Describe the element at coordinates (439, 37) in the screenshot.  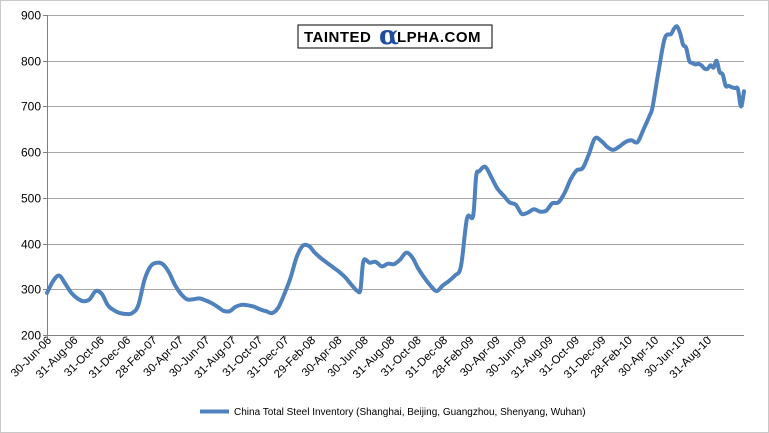
I see `watermark-right-text: LPHA.COM` at that location.